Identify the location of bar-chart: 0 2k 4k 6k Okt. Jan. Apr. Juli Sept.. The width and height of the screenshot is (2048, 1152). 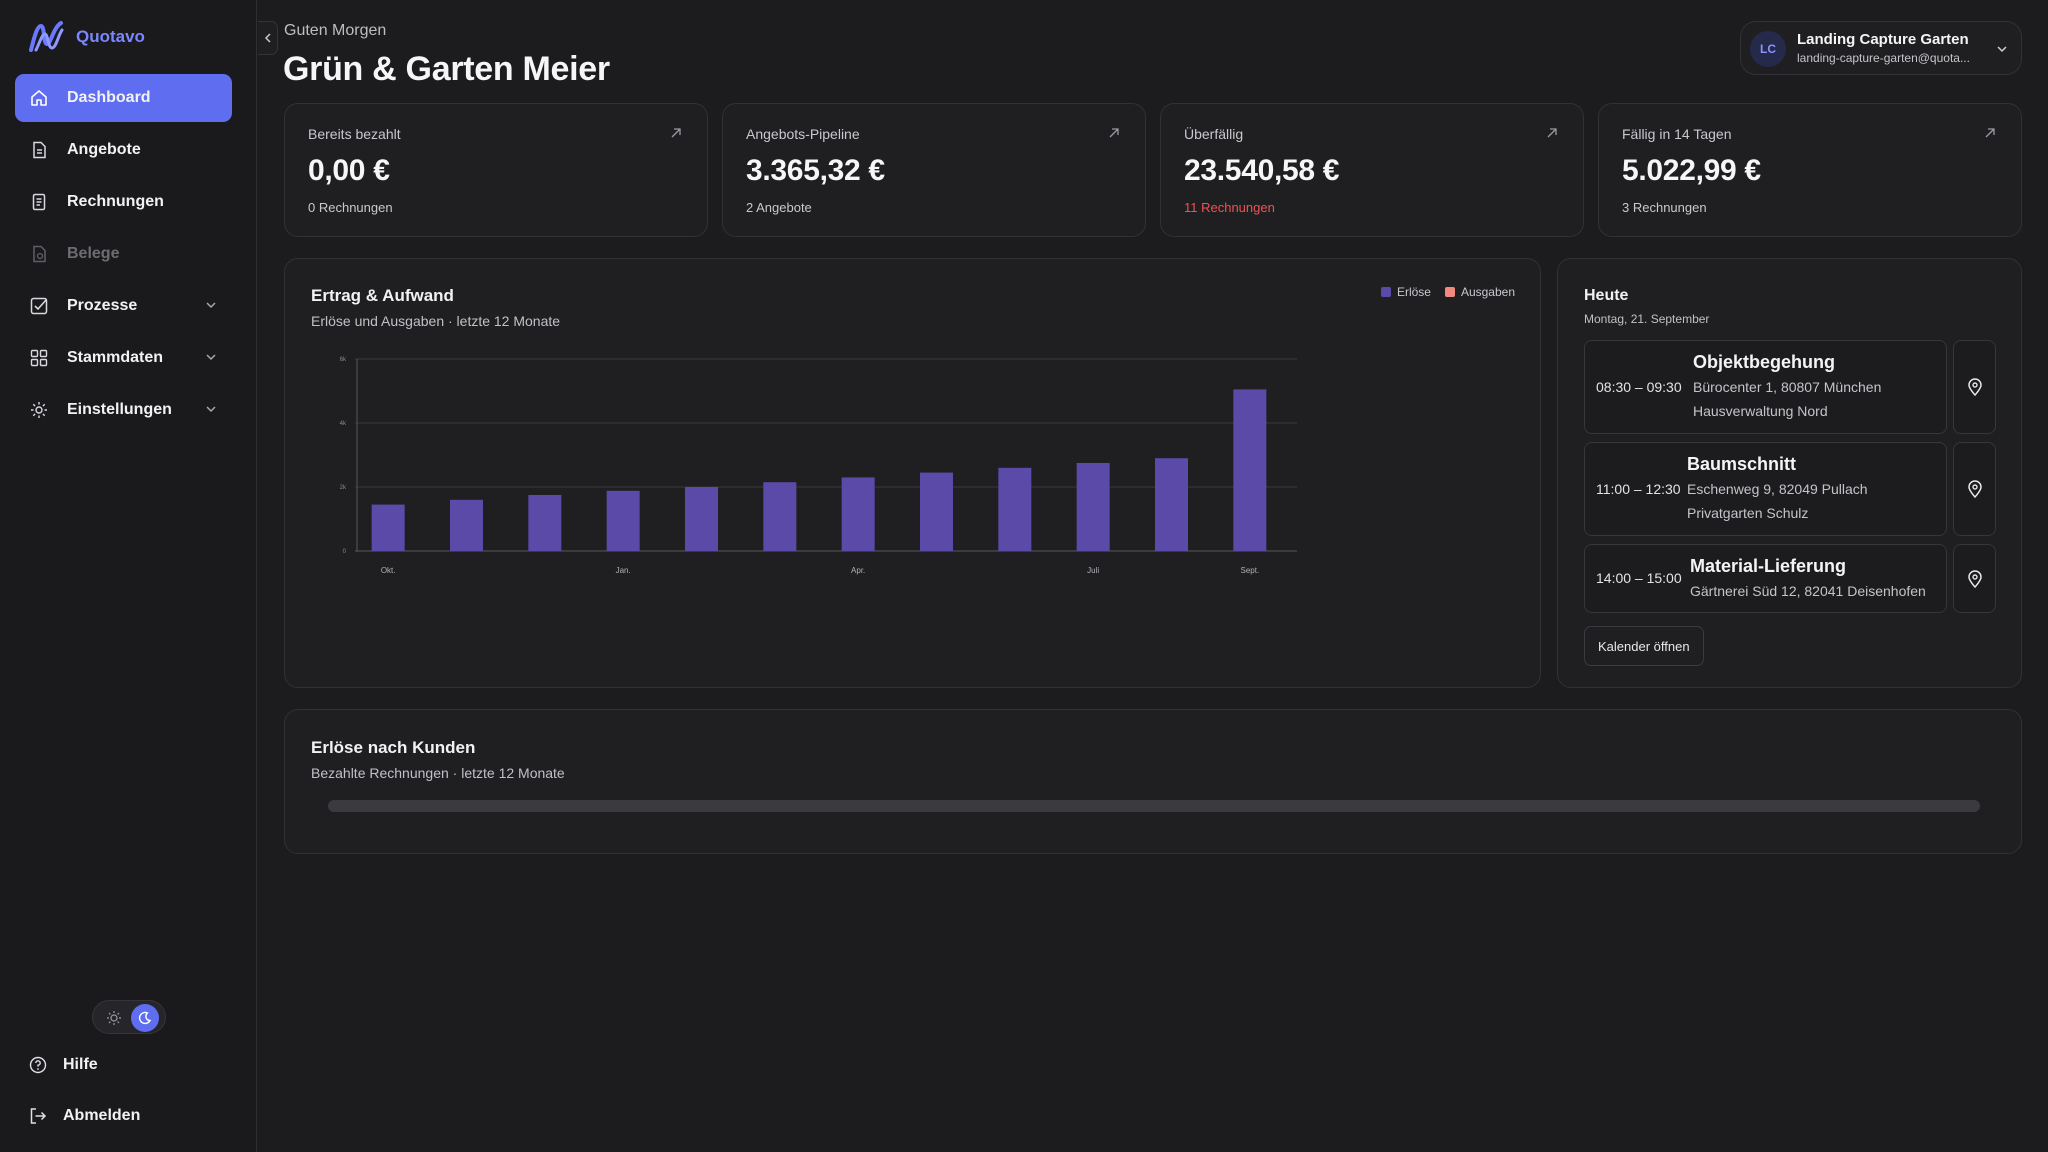
(818, 466).